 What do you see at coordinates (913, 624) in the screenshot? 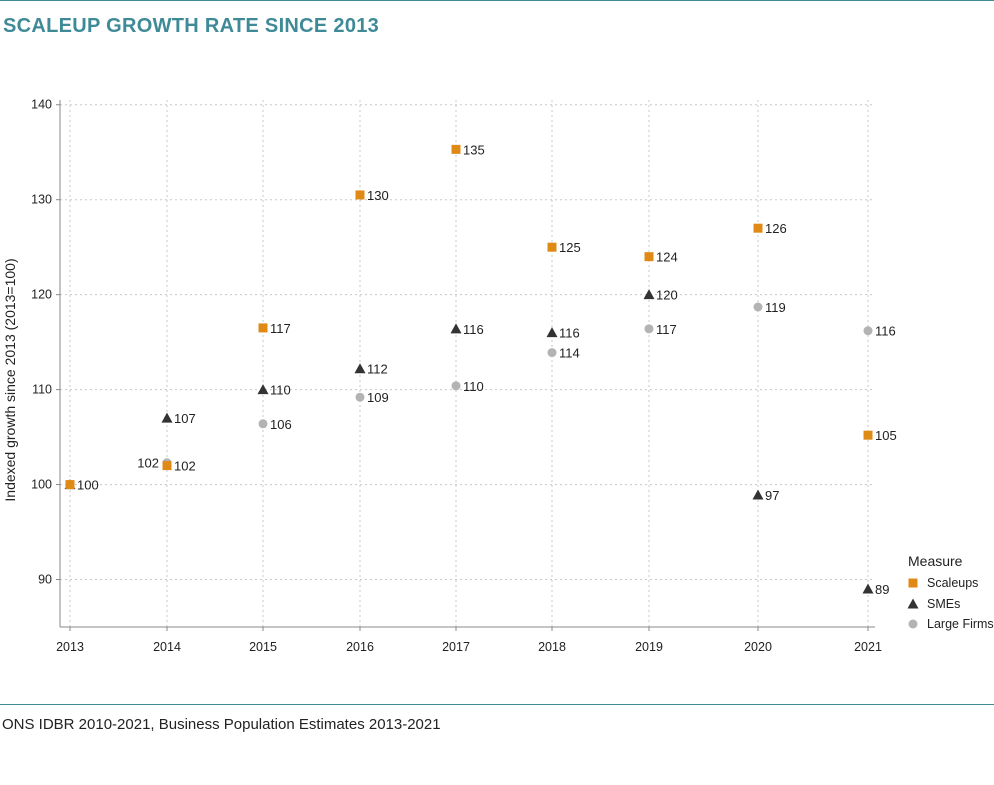
I see `legend-marker-large-firms` at bounding box center [913, 624].